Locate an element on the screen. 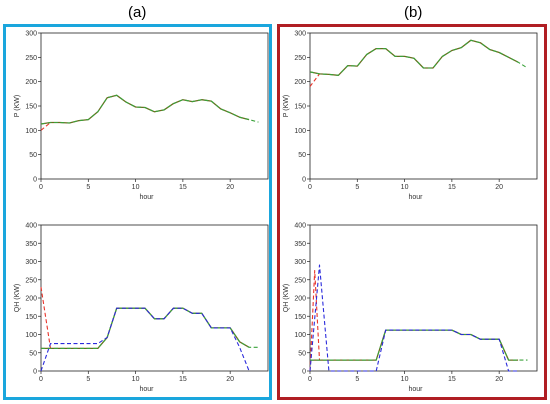  b-bottom-ytick-label: 50 is located at coordinates (302, 353).